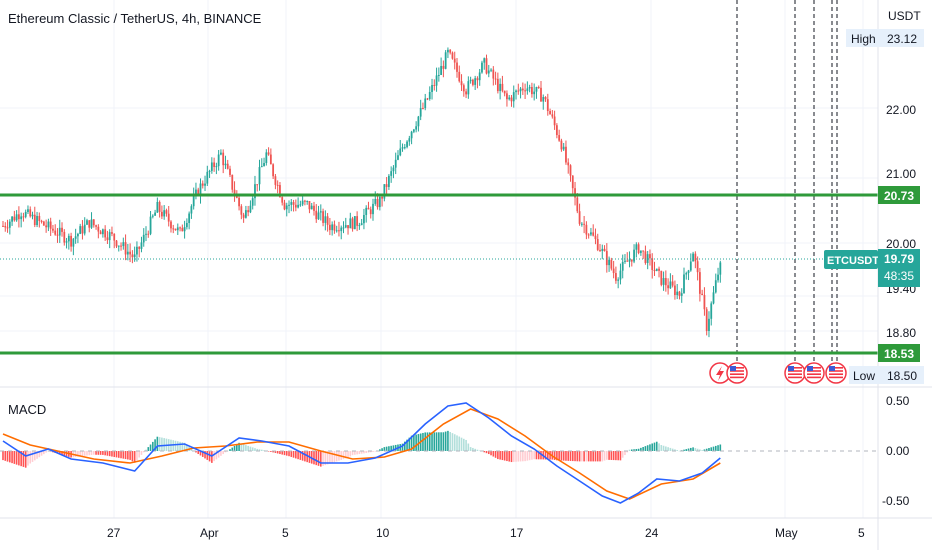 The image size is (932, 550). What do you see at coordinates (851, 259) in the screenshot?
I see `symbol-tag-box` at bounding box center [851, 259].